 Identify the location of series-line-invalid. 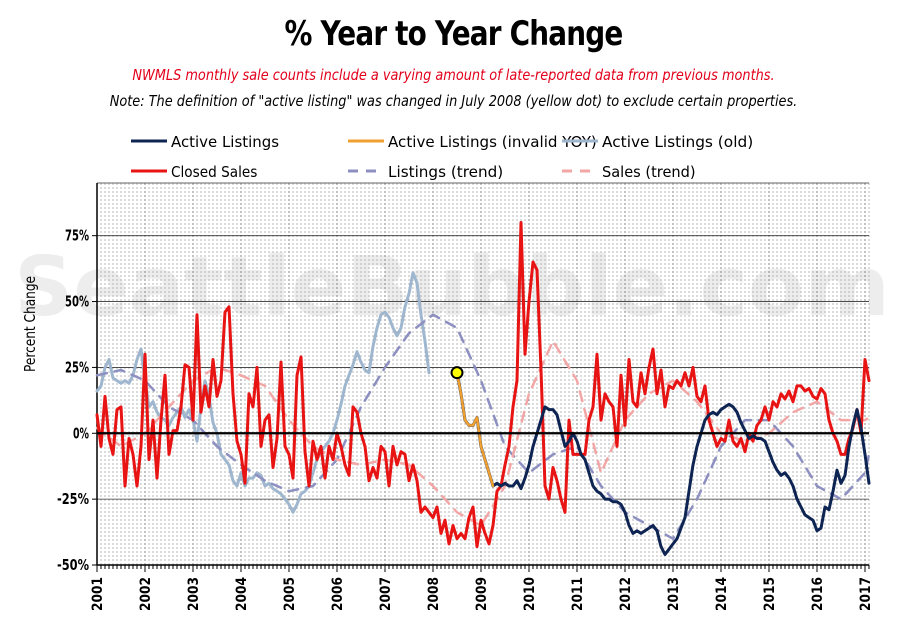
(475, 429).